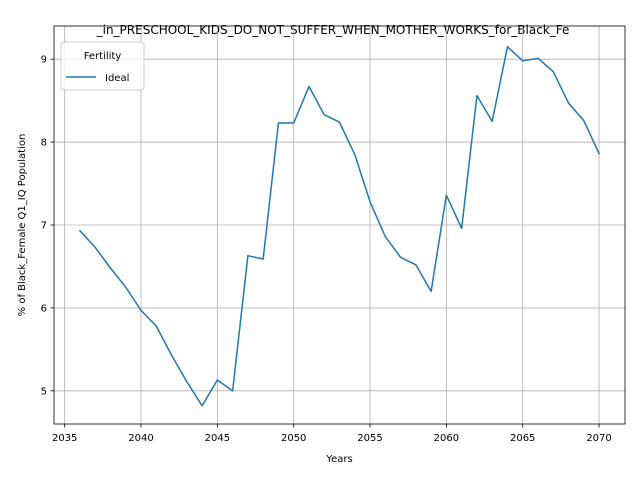  What do you see at coordinates (598, 438) in the screenshot?
I see `x-tick-label: 2070` at bounding box center [598, 438].